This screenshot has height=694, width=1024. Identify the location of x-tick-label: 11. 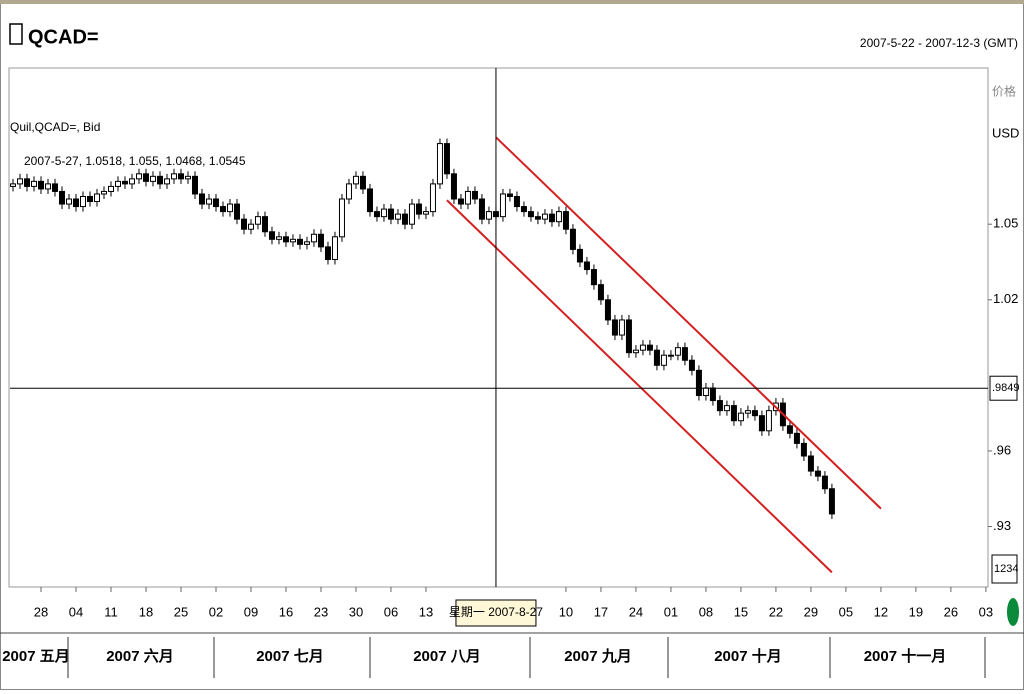
(111, 611).